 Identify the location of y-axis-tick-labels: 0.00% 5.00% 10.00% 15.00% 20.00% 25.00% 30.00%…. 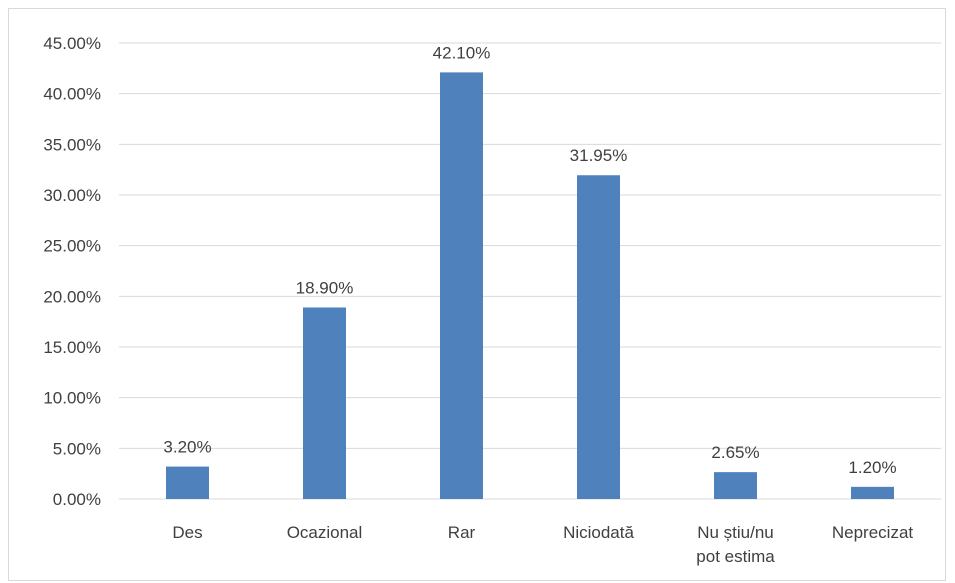
(72, 271).